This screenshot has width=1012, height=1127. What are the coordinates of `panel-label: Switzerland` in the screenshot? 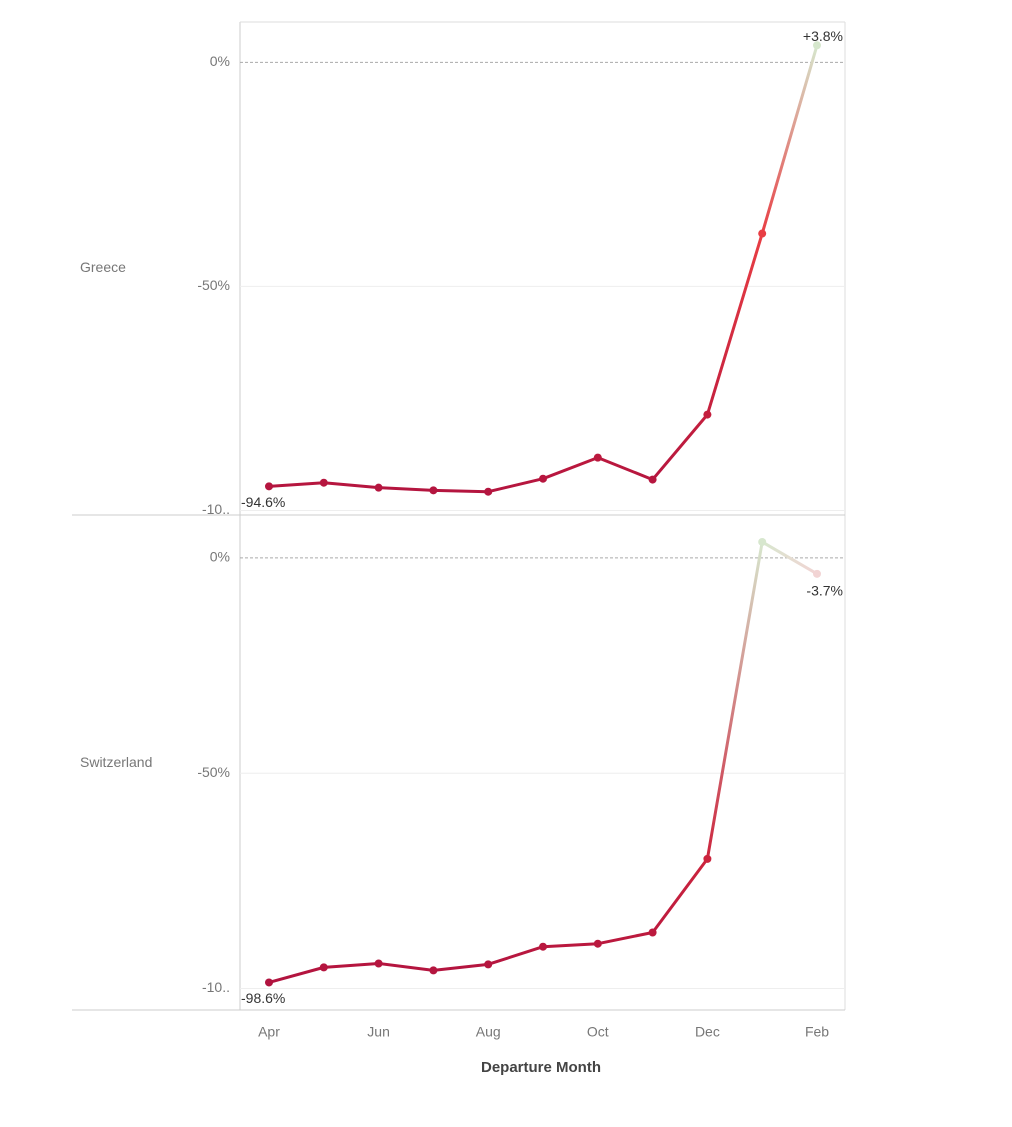 It's located at (116, 762).